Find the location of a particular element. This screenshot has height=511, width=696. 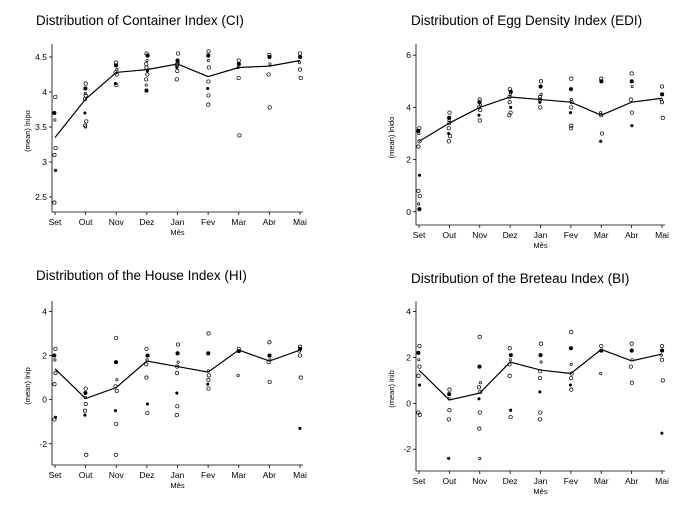

y-tick-label: 3 is located at coordinates (44, 162).